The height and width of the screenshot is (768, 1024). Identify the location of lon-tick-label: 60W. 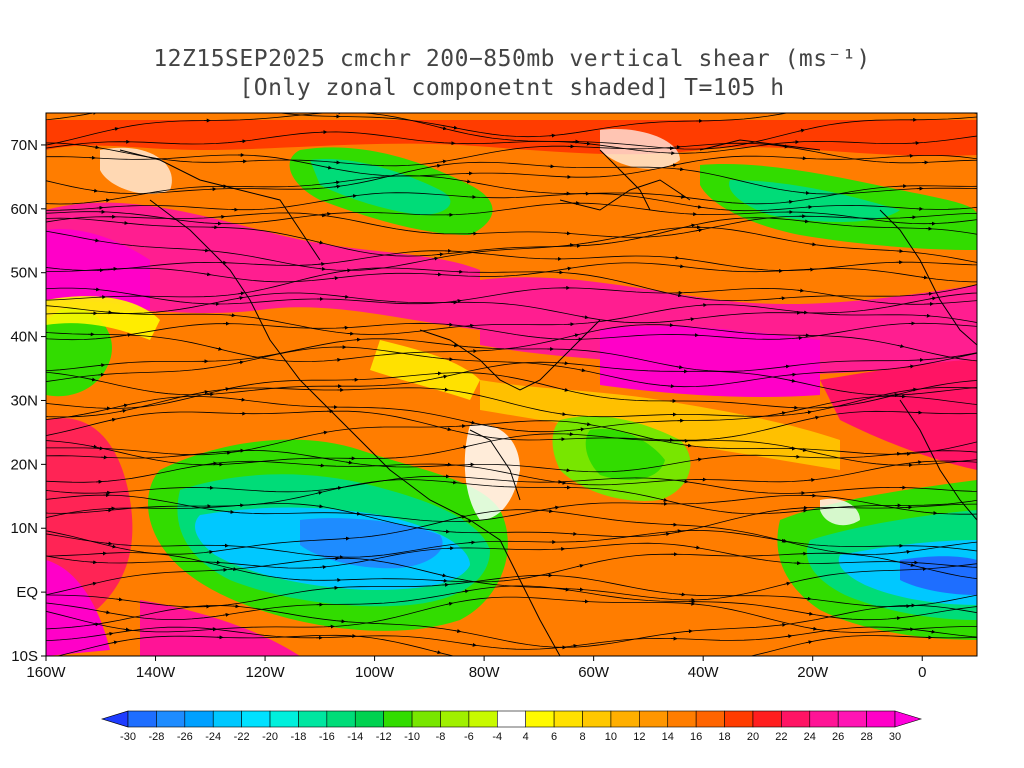
(594, 672).